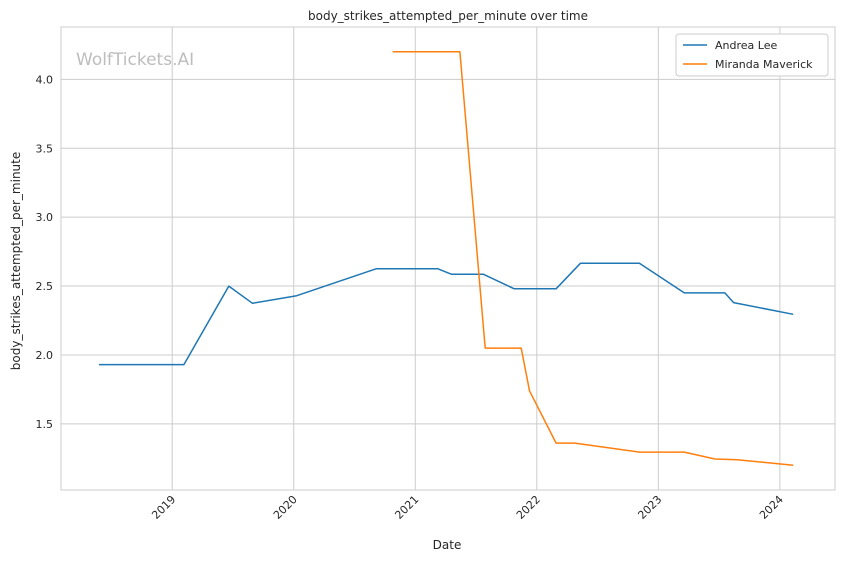 Image resolution: width=844 pixels, height=561 pixels. What do you see at coordinates (45, 217) in the screenshot?
I see `y-tick-label: 3.0` at bounding box center [45, 217].